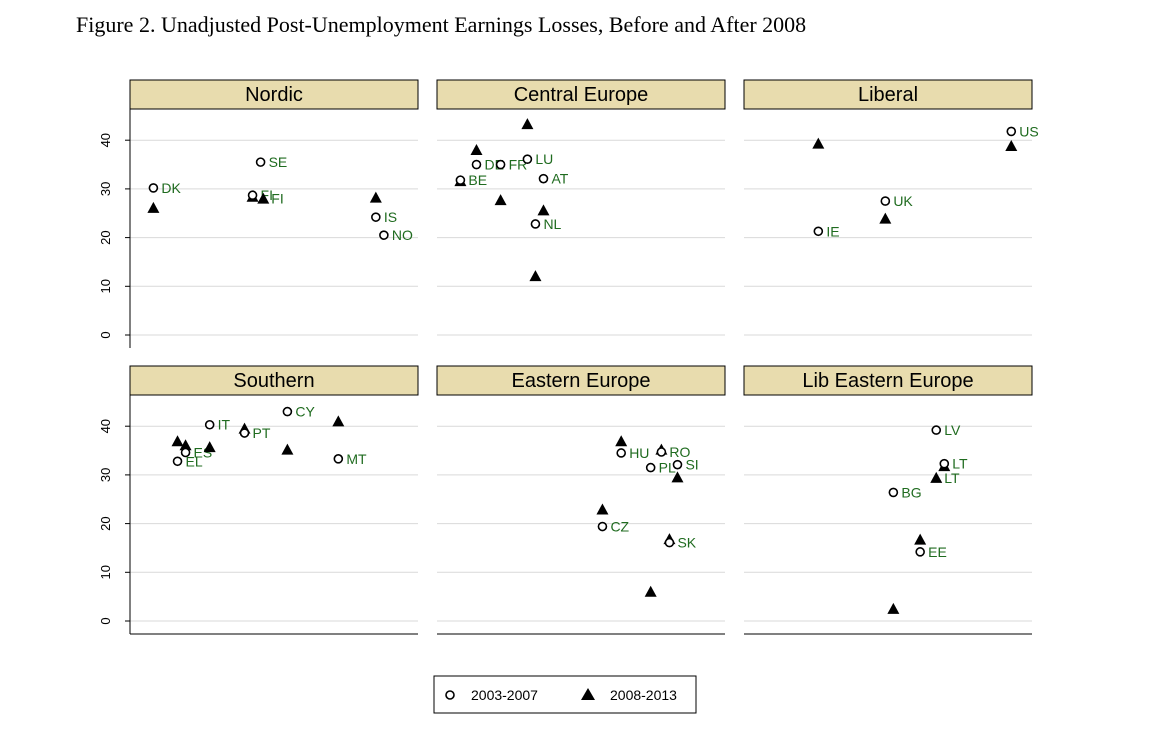 Image resolution: width=1152 pixels, height=729 pixels. Describe the element at coordinates (402, 235) in the screenshot. I see `point-label: NO` at that location.